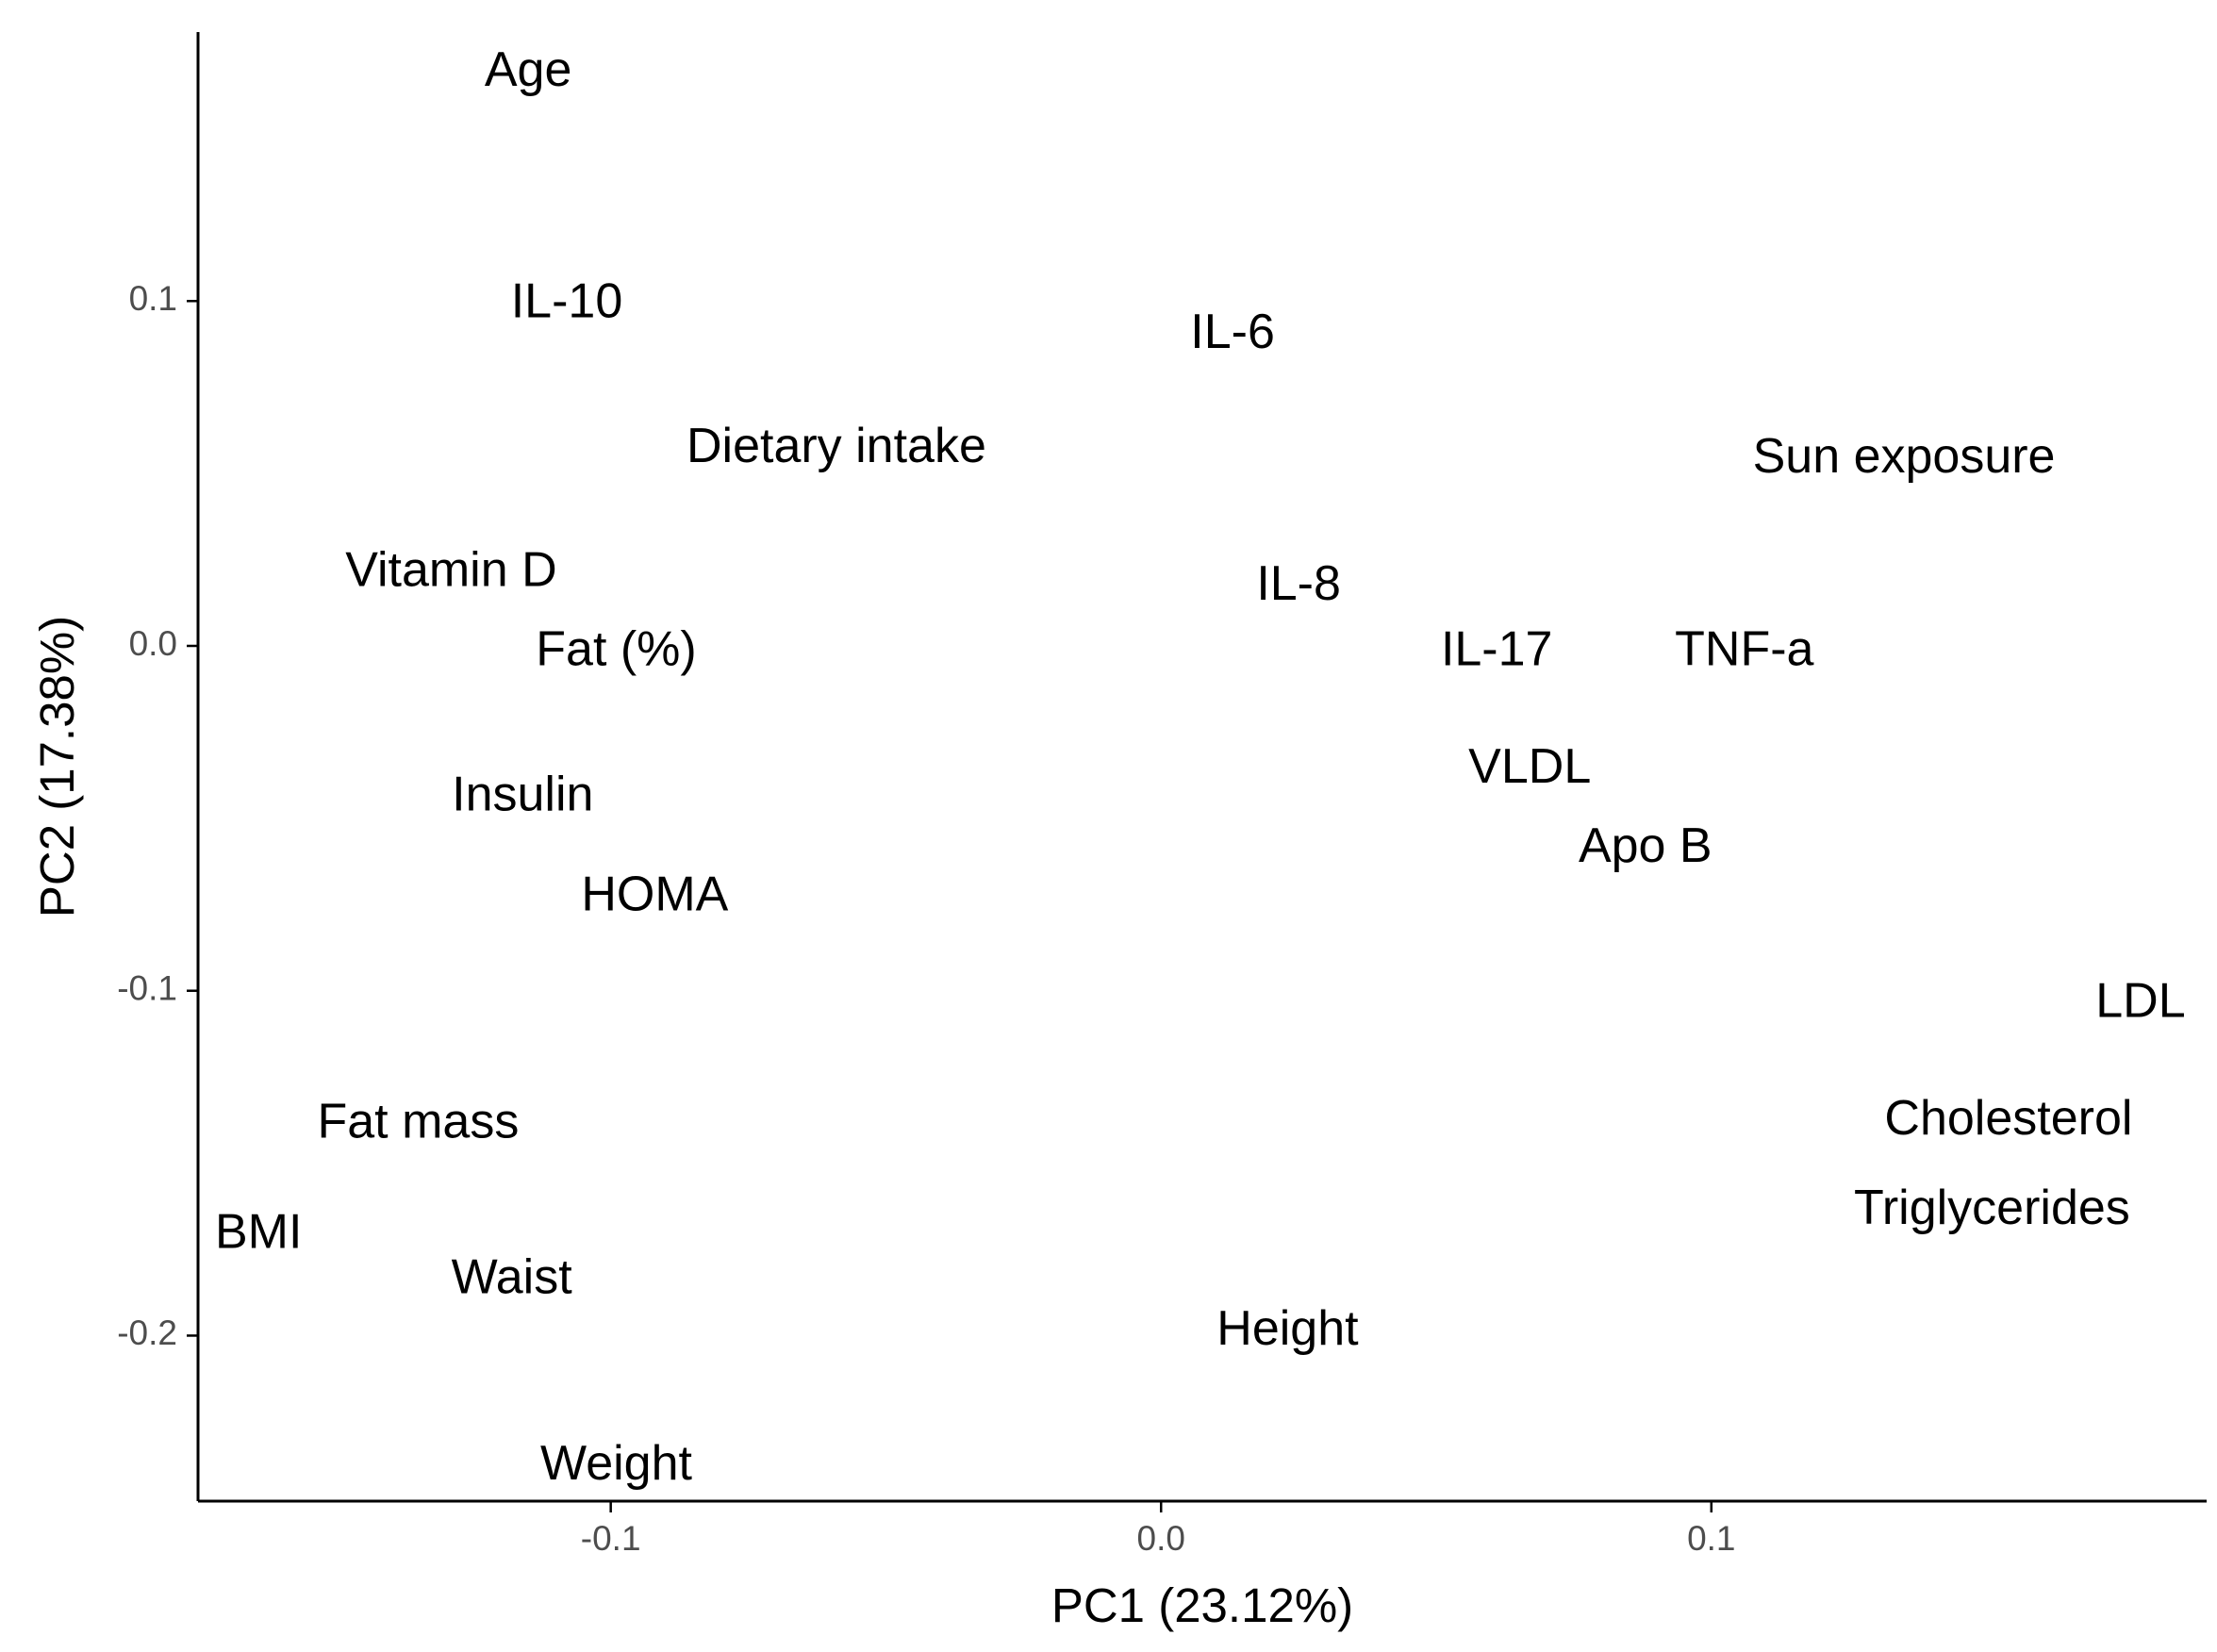 Image resolution: width=2217 pixels, height=1652 pixels. What do you see at coordinates (611, 1538) in the screenshot?
I see `x-tick-label: -0.1` at bounding box center [611, 1538].